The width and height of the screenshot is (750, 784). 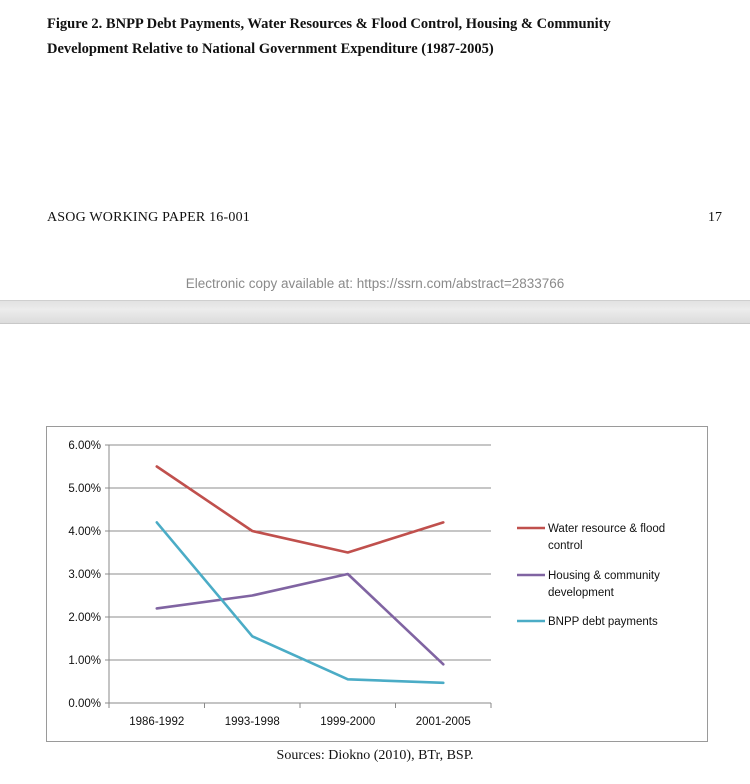 What do you see at coordinates (252, 722) in the screenshot?
I see `x-tick-label: 1993-1998` at bounding box center [252, 722].